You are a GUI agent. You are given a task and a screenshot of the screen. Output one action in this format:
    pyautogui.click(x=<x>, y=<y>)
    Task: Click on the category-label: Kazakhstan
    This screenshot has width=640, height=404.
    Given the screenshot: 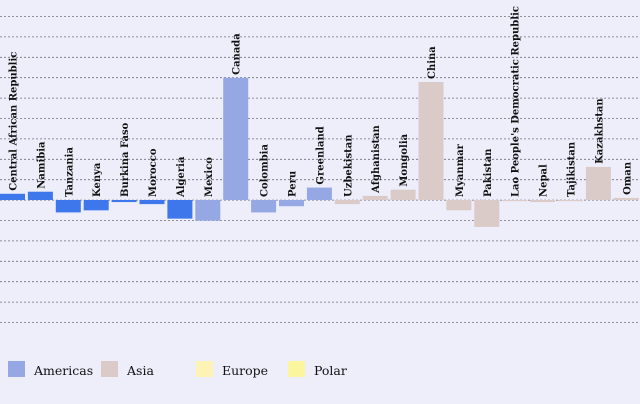 What is the action you would take?
    pyautogui.click(x=599, y=131)
    